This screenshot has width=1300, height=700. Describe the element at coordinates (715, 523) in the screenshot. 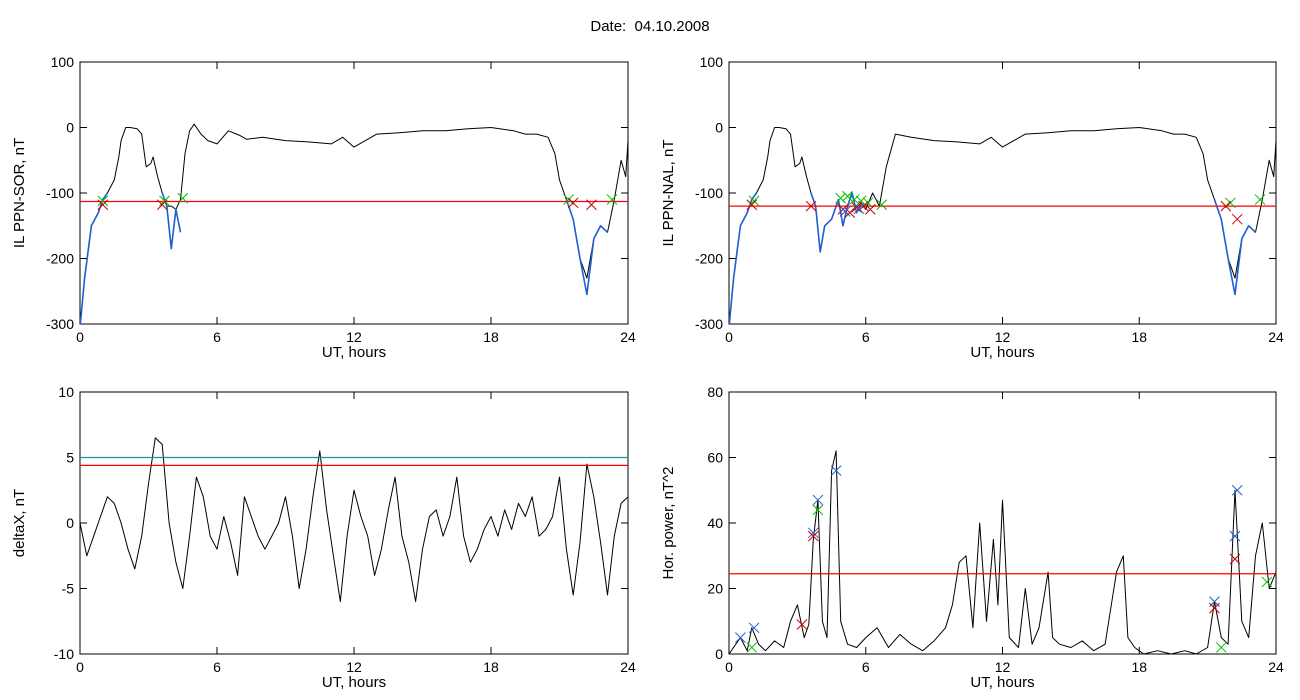

I see `y-tick-label: 40` at that location.